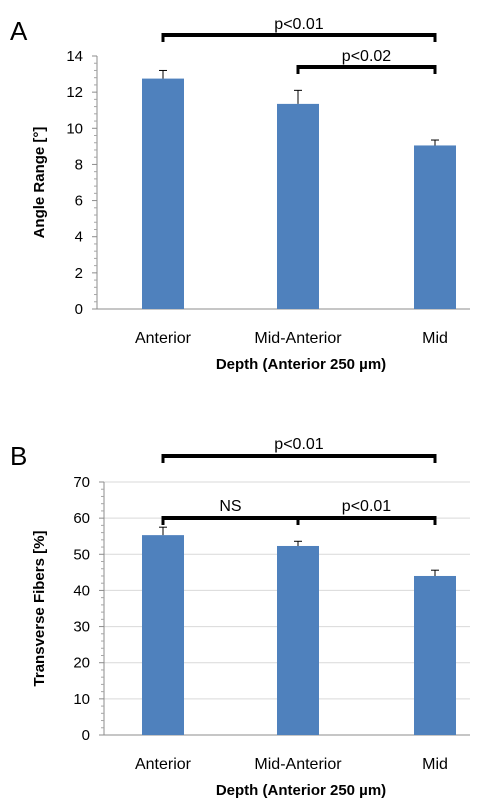 The image size is (500, 802). Describe the element at coordinates (79, 201) in the screenshot. I see `y-tick-label: 6` at that location.